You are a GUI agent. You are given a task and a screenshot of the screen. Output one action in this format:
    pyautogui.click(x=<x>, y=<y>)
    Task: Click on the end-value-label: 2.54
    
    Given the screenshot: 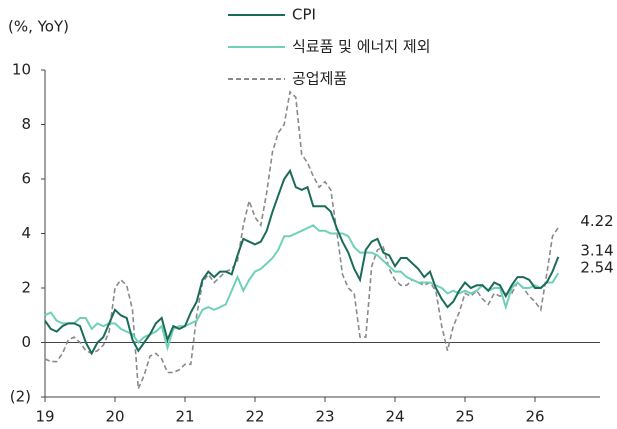 What is the action you would take?
    pyautogui.click(x=596, y=267)
    